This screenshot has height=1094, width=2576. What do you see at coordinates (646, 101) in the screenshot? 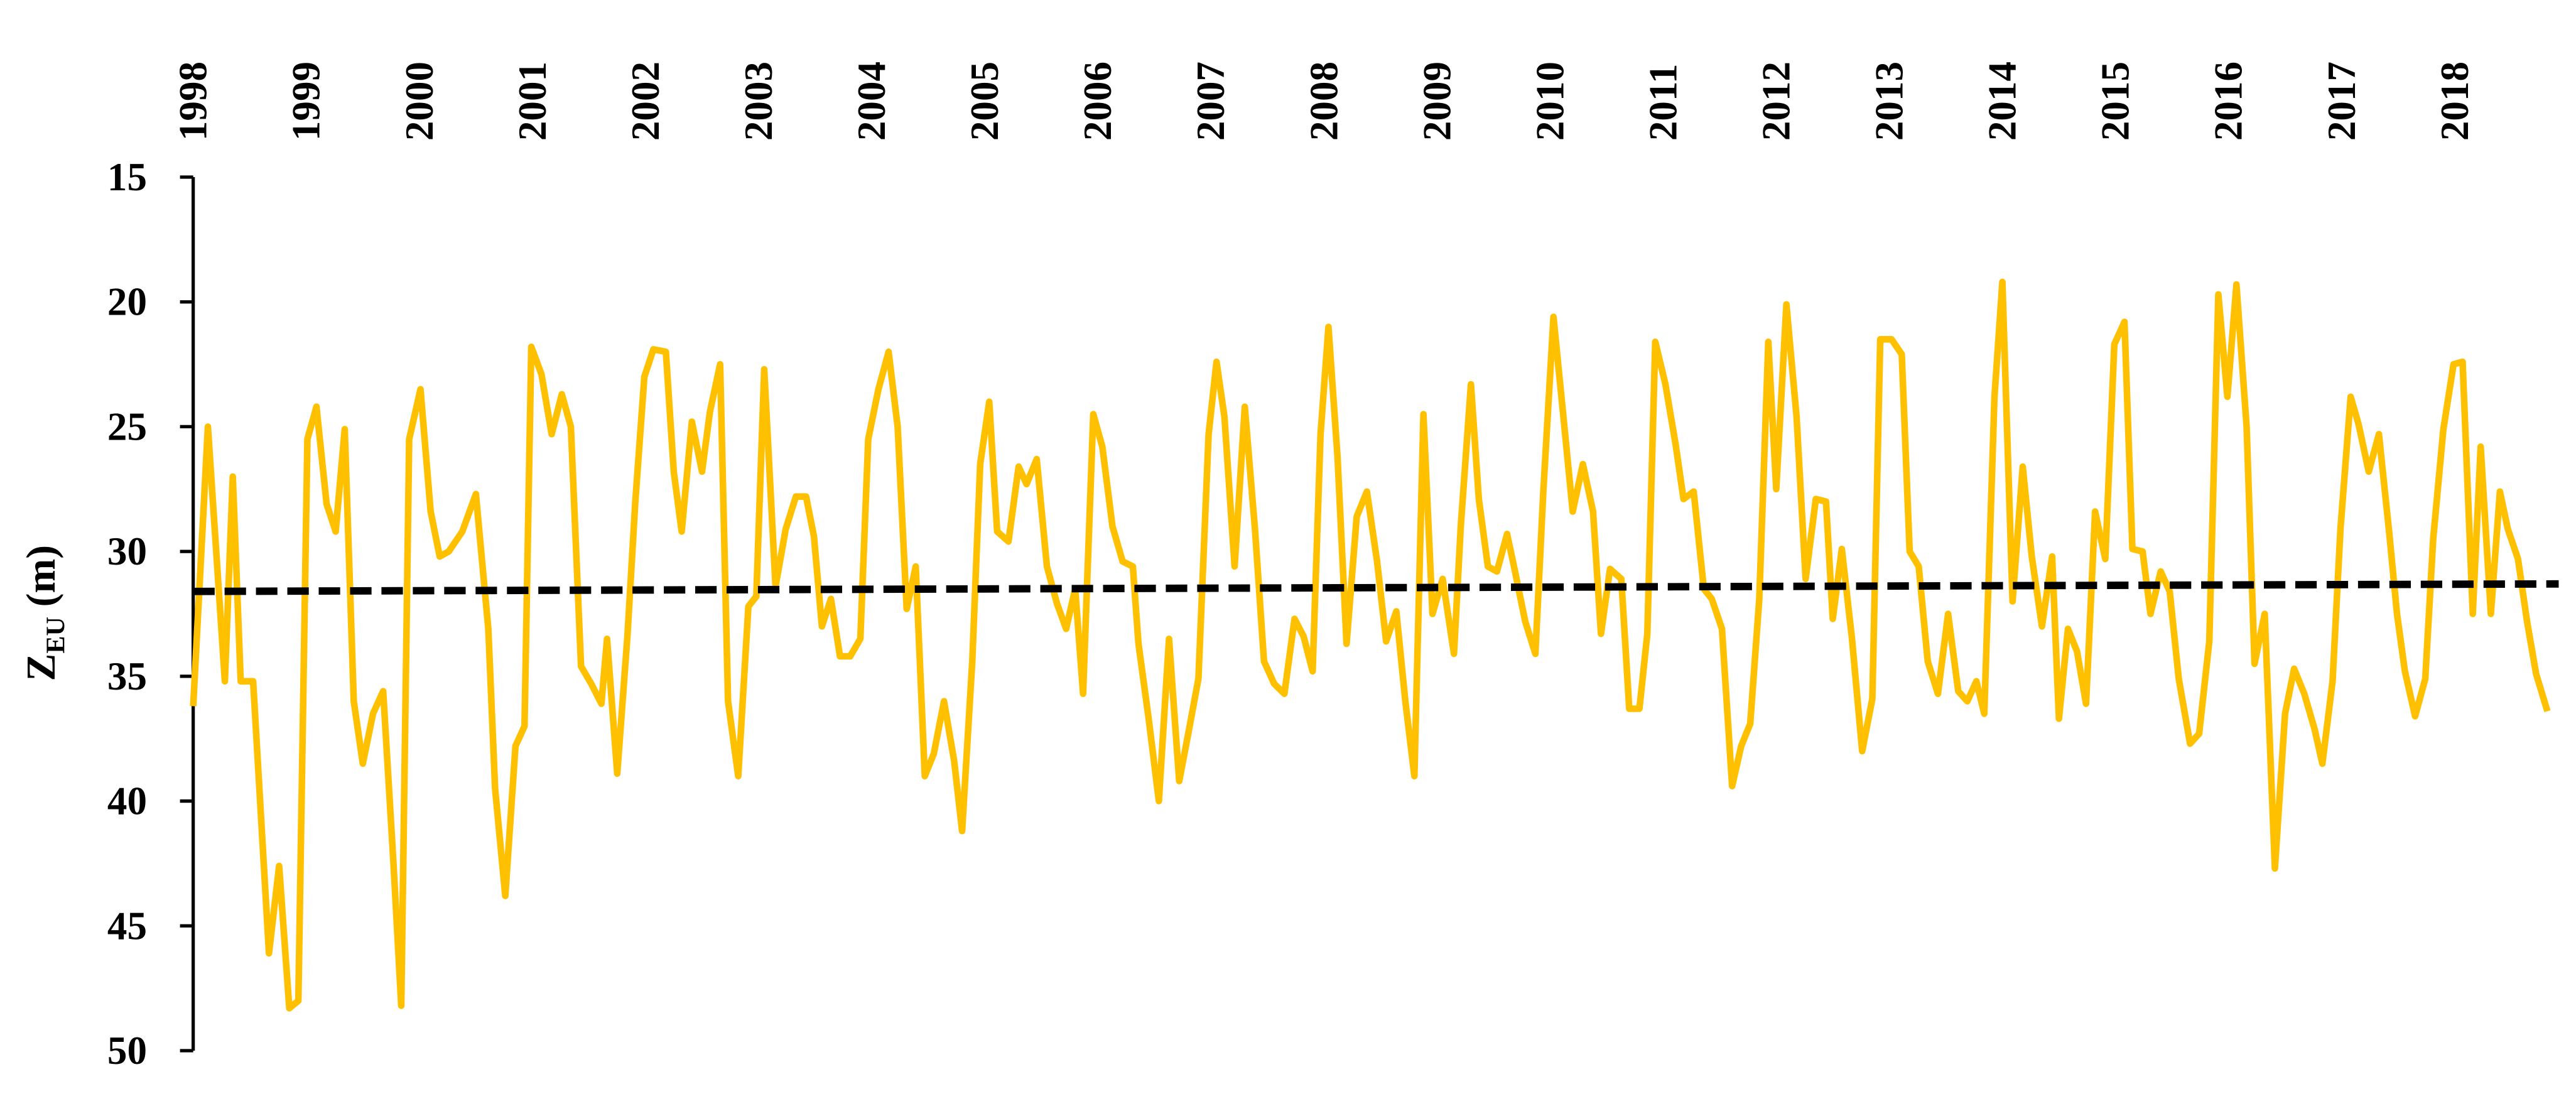
I see `x-tick-label: 2002` at bounding box center [646, 101].